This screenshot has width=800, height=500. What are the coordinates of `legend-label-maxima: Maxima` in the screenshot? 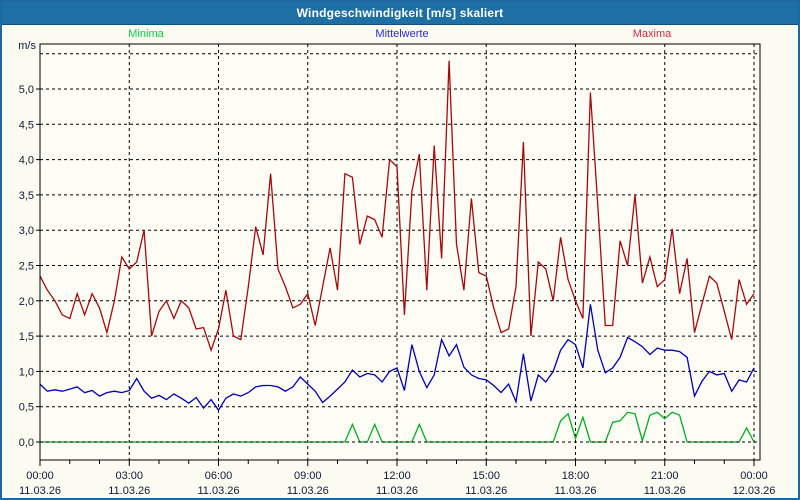 It's located at (652, 34).